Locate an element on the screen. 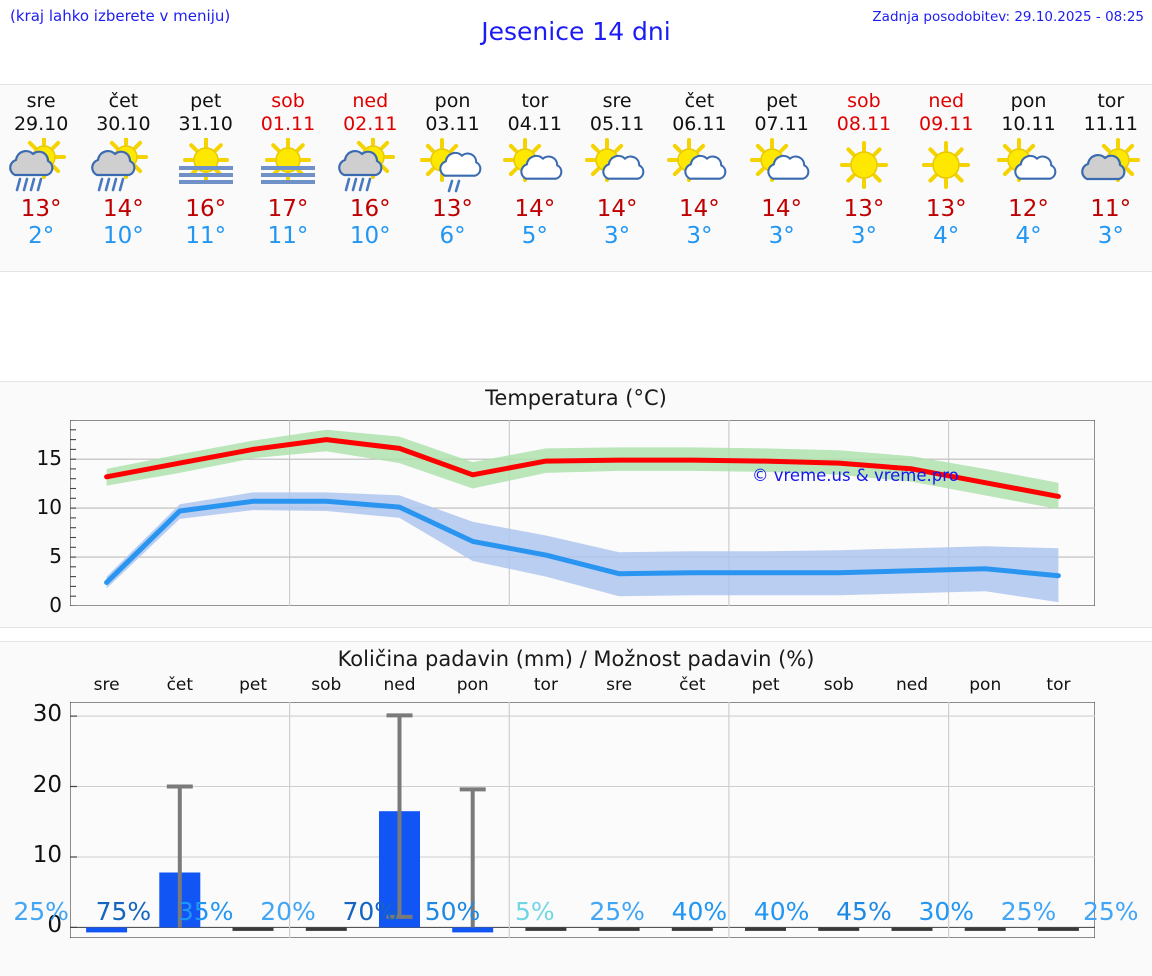 The image size is (1152, 976). day-column-05.11: sre 05.11 14° 3° is located at coordinates (617, 178).